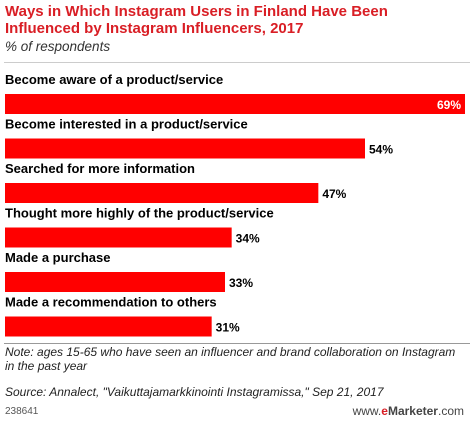 This screenshot has height=425, width=470. I want to click on category-label: Made a purchase, so click(58, 257).